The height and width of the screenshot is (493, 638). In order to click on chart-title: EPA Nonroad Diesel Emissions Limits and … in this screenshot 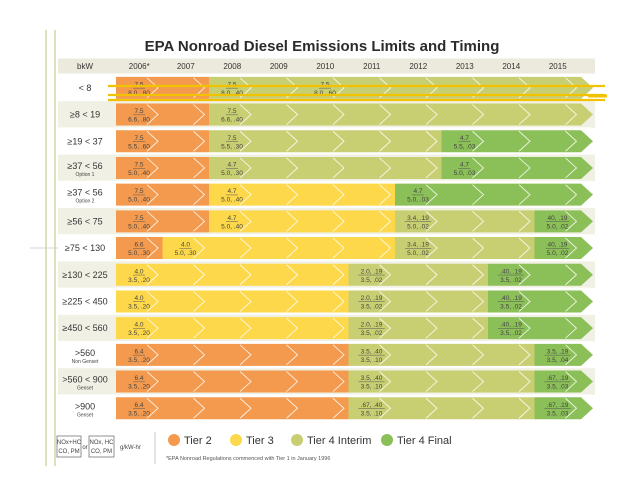, I will do `click(322, 46)`.